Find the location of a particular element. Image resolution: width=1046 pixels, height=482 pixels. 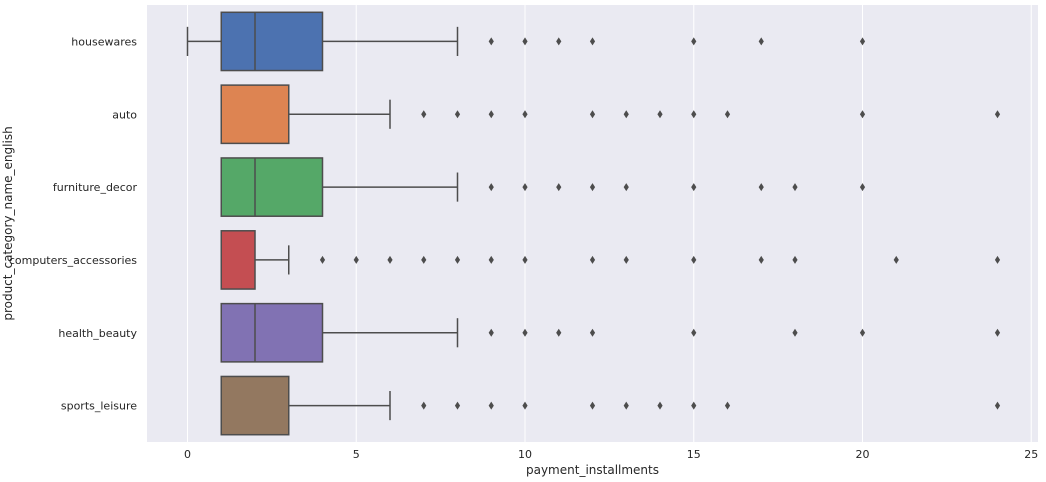

x-tick-label-5: 5 is located at coordinates (356, 454).